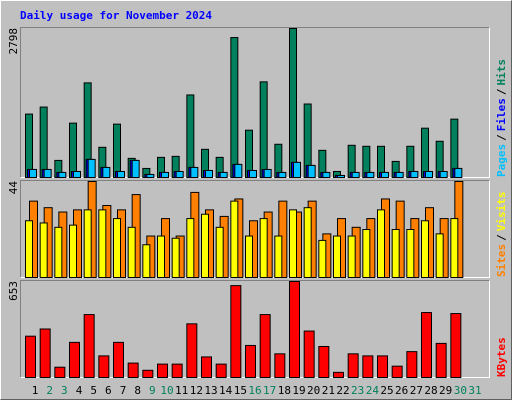 The height and width of the screenshot is (400, 512). Describe the element at coordinates (342, 390) in the screenshot. I see `x-tick-label: 22` at that location.